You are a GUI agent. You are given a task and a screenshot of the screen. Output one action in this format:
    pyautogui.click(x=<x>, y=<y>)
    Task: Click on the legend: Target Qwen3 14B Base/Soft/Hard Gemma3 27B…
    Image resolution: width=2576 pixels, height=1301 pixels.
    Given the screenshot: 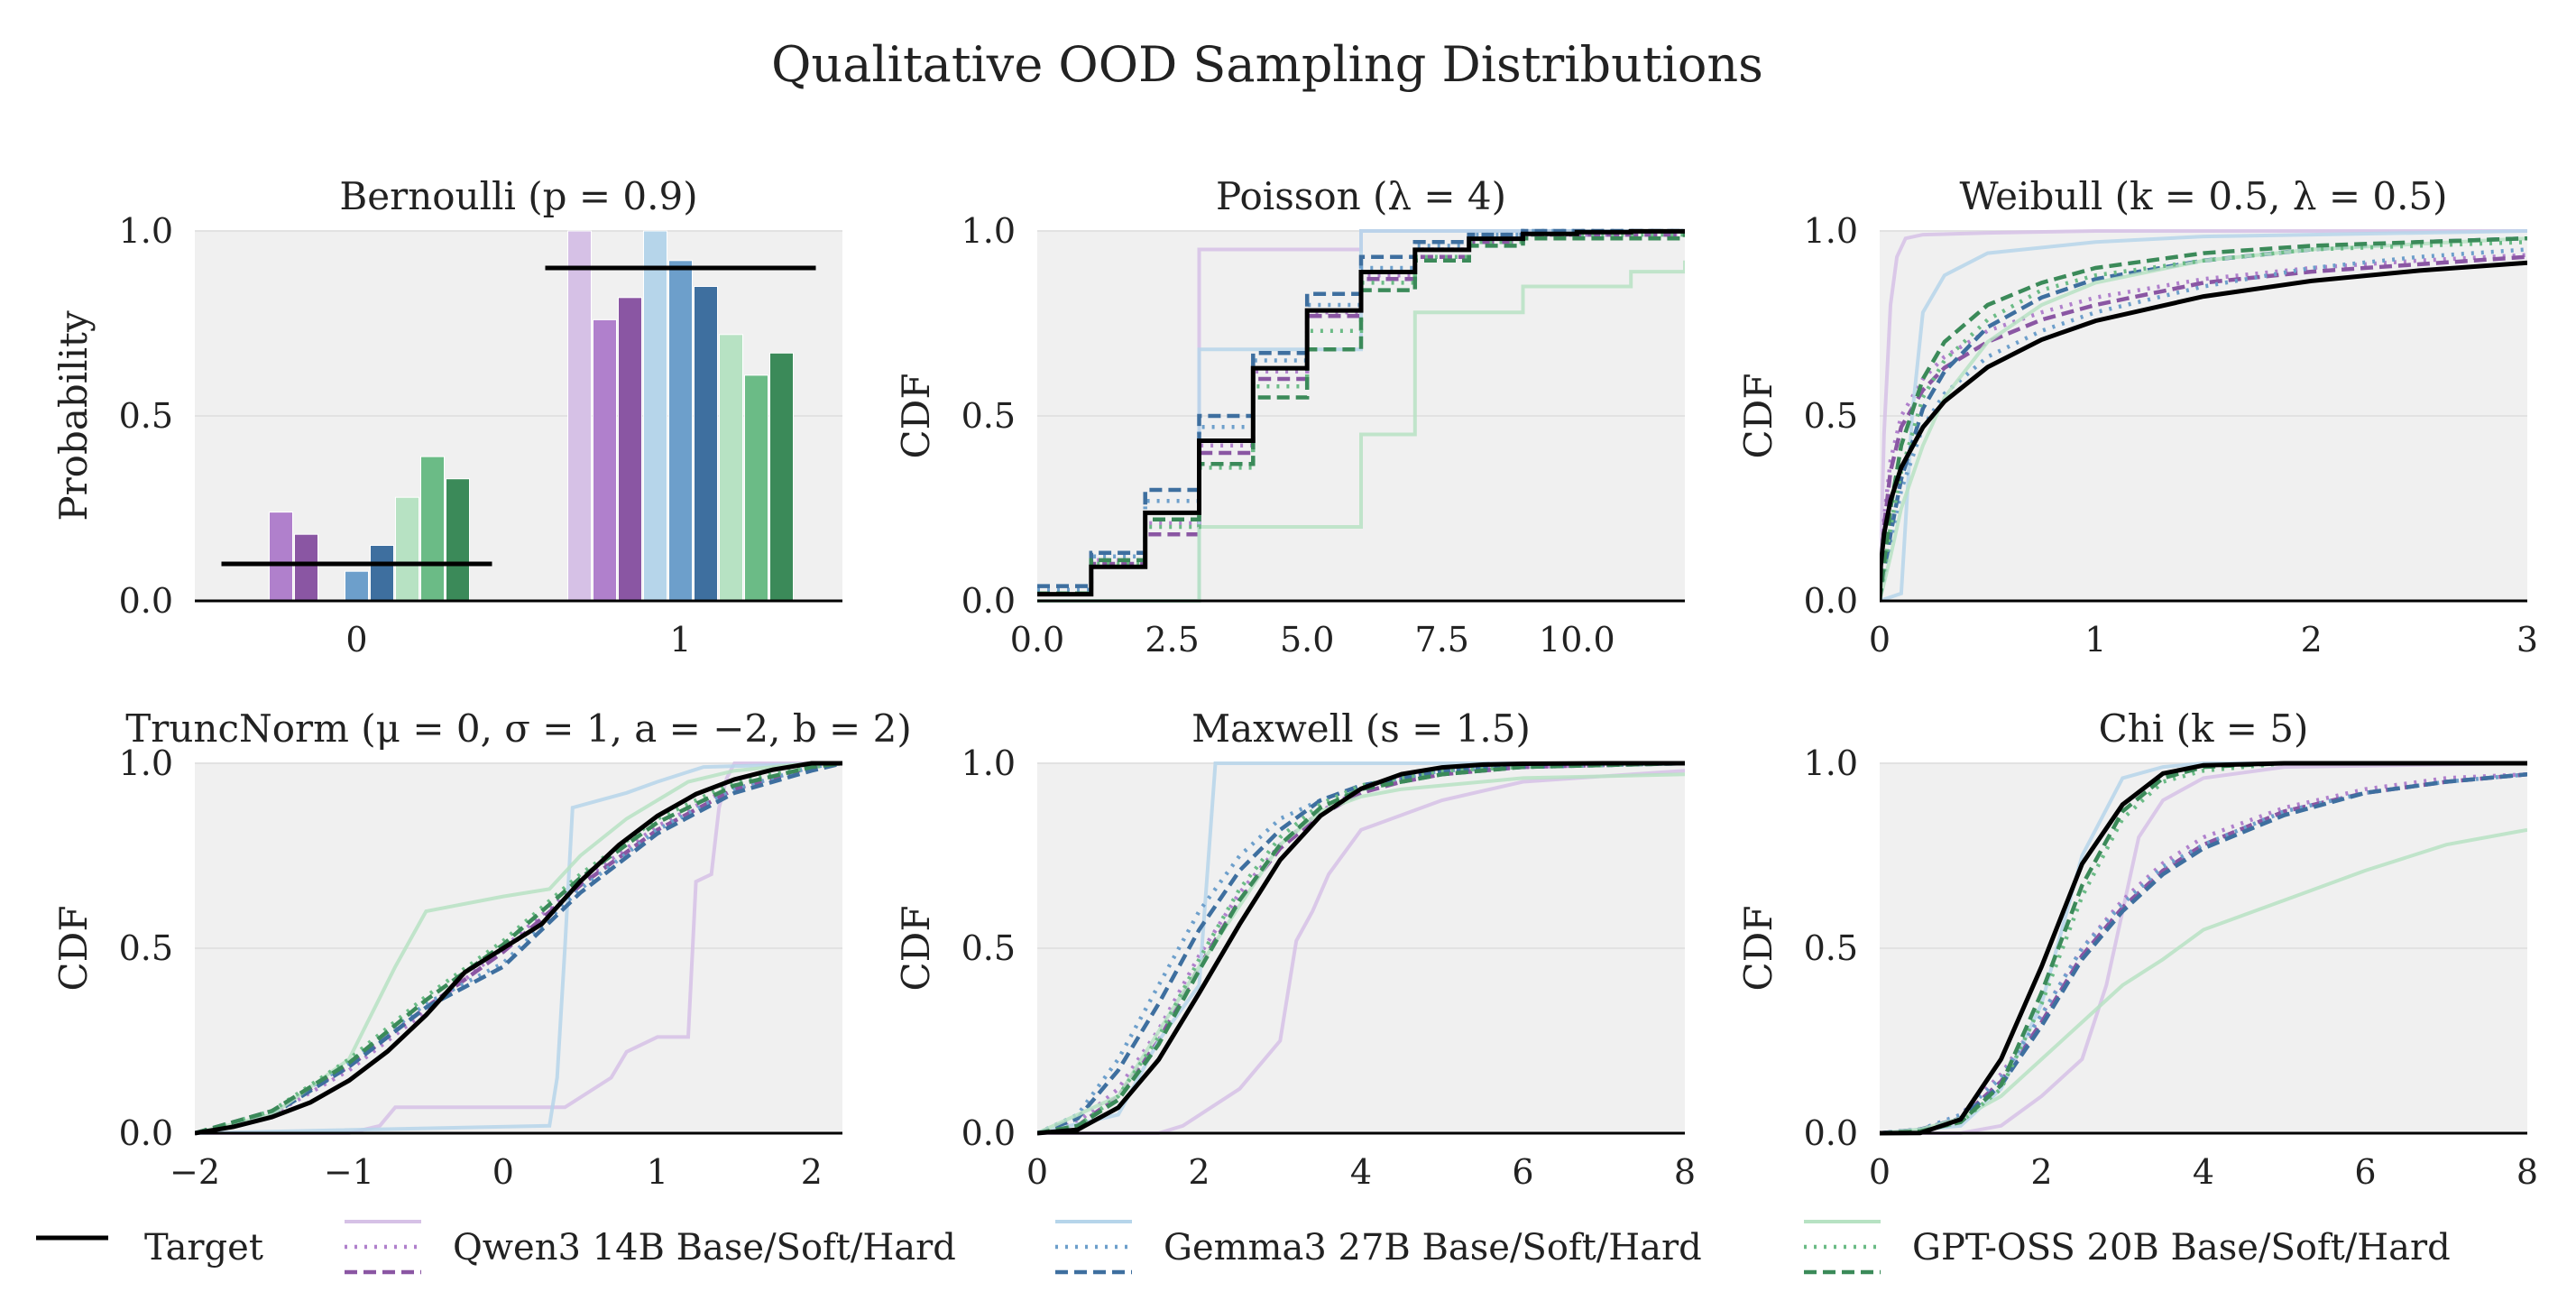 What is the action you would take?
    pyautogui.click(x=1244, y=1247)
    